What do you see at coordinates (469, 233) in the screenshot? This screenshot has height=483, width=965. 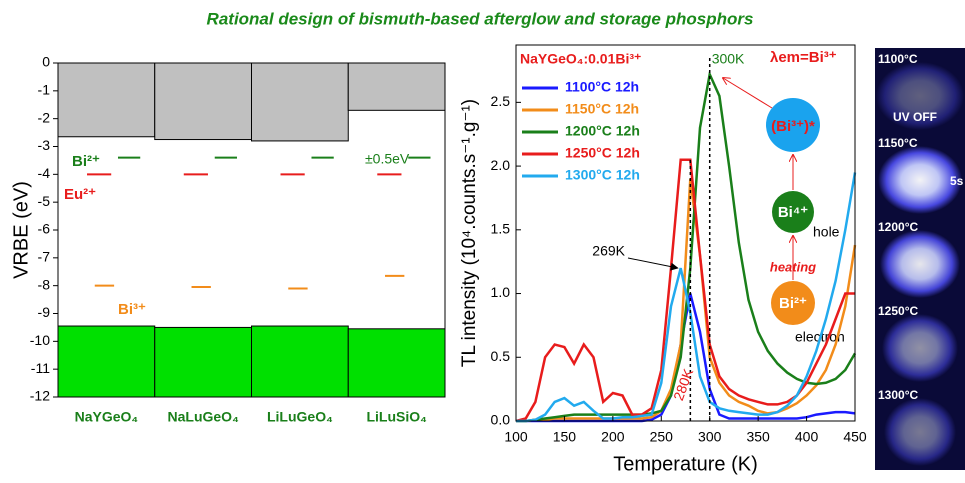 I see `y-axis-label: TL intensity (10⁴.counts.s⁻¹.g⁻¹)` at bounding box center [469, 233].